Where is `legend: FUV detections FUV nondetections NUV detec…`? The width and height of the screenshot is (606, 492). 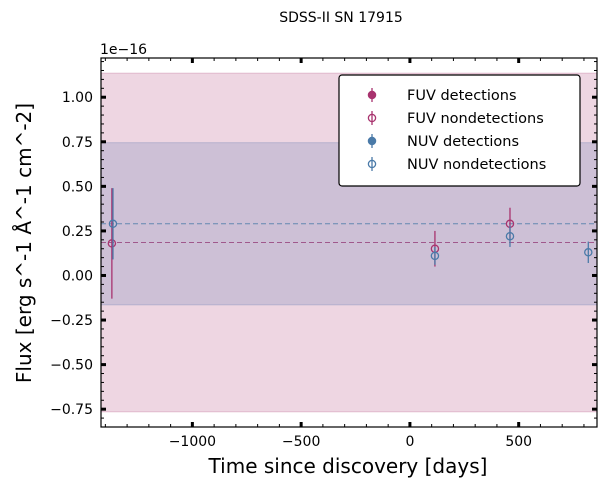 legend: FUV detections FUV nondetections NUV detec… is located at coordinates (459, 130).